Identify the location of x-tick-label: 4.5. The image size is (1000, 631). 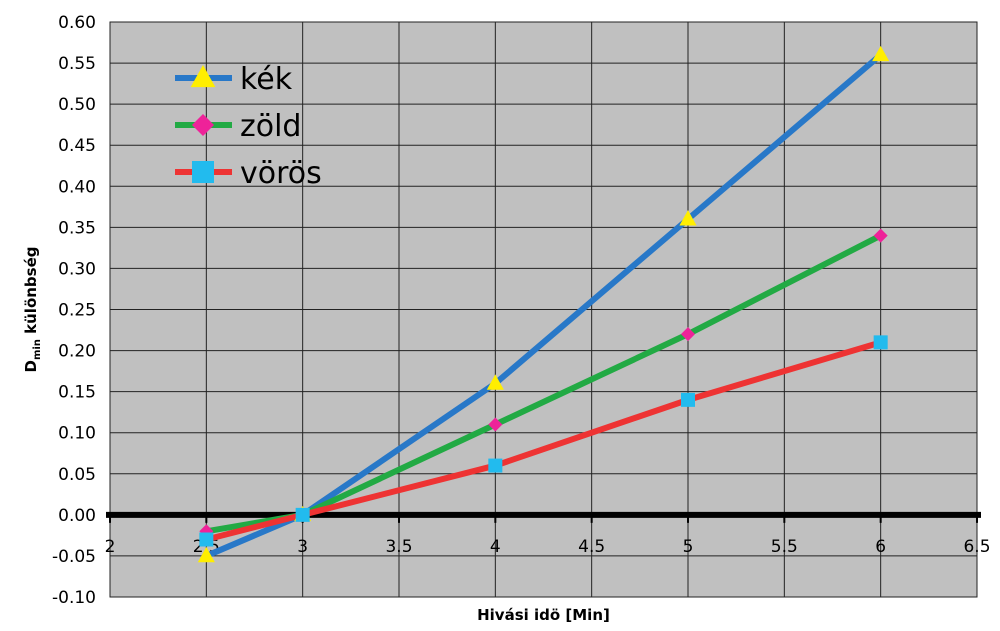
(591, 547).